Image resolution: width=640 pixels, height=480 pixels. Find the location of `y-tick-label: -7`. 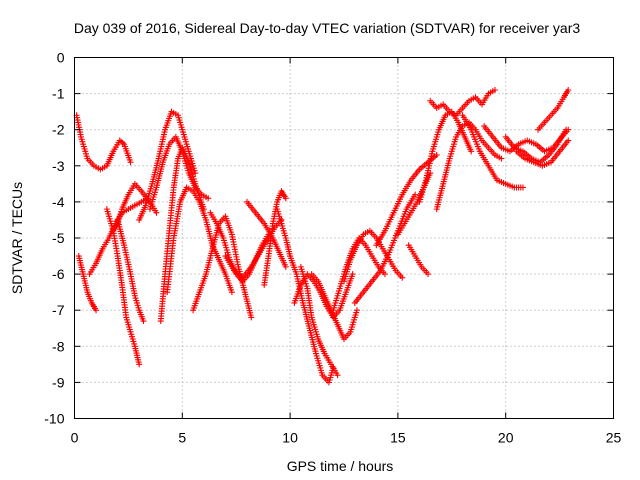

y-tick-label: -7 is located at coordinates (58, 310).